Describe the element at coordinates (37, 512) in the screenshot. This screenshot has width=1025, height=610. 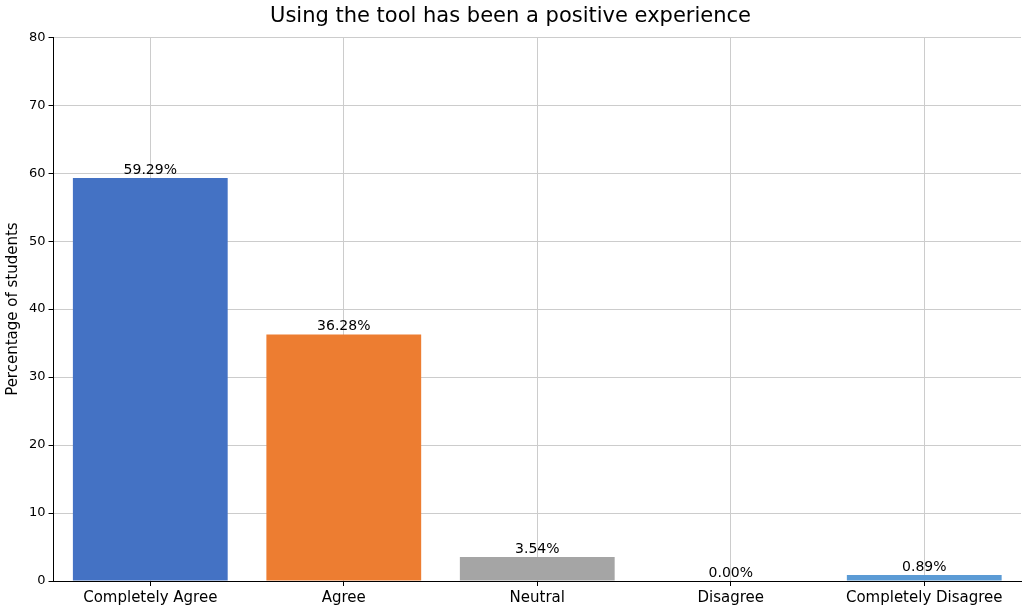
I see `y-tick-label: 10` at that location.